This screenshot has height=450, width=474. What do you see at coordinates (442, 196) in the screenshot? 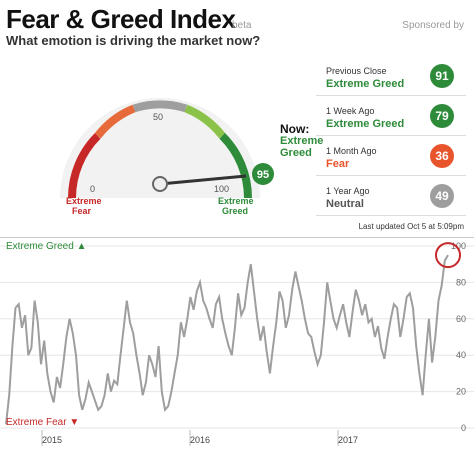
I see `history-score-badge: 49` at bounding box center [442, 196].